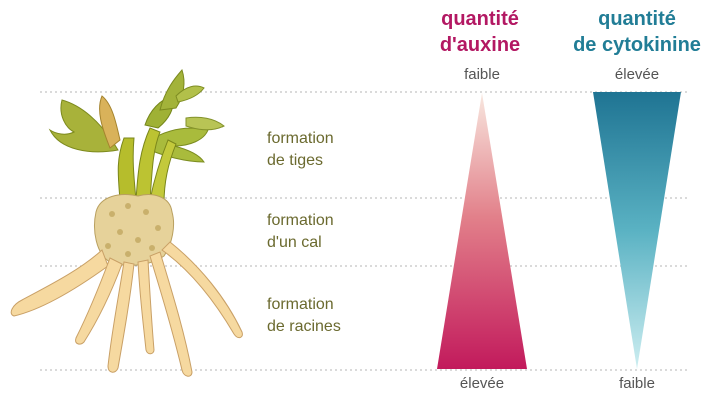 The height and width of the screenshot is (413, 712). I want to click on cytokinin-bottom-level: faible, so click(637, 383).